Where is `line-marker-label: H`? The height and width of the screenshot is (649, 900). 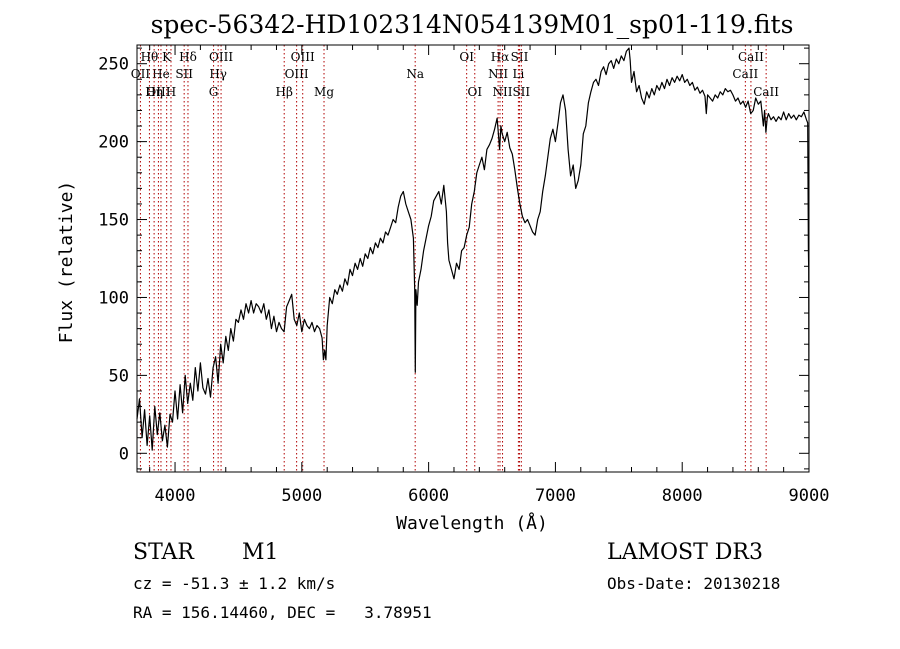 line-marker-label: H is located at coordinates (171, 92).